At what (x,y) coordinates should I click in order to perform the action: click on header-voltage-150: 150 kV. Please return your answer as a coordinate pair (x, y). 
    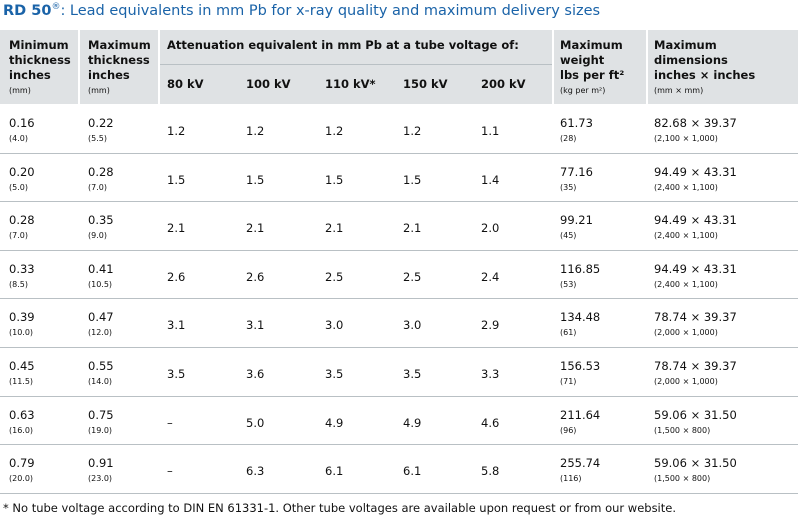
    Looking at the image, I should click on (425, 84).